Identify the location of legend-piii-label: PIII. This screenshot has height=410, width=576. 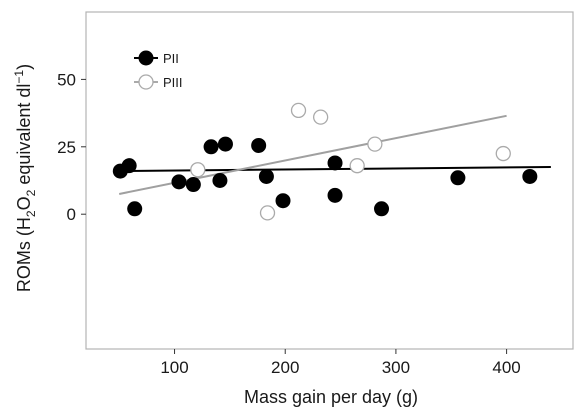
(173, 82).